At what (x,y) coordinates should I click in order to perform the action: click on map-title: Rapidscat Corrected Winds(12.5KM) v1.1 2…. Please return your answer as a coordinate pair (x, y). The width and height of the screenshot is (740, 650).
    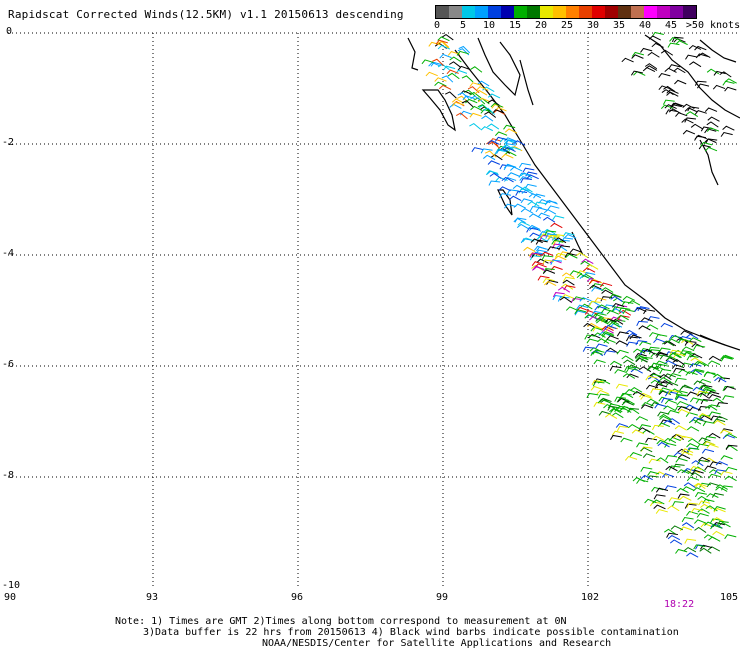
    Looking at the image, I should click on (206, 14).